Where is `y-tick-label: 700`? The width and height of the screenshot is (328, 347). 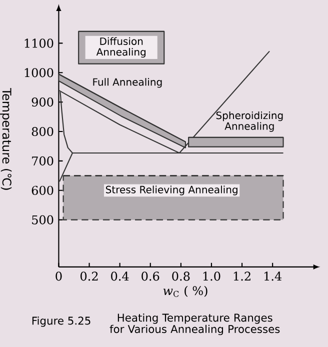
y-tick-label: 700 is located at coordinates (43, 161).